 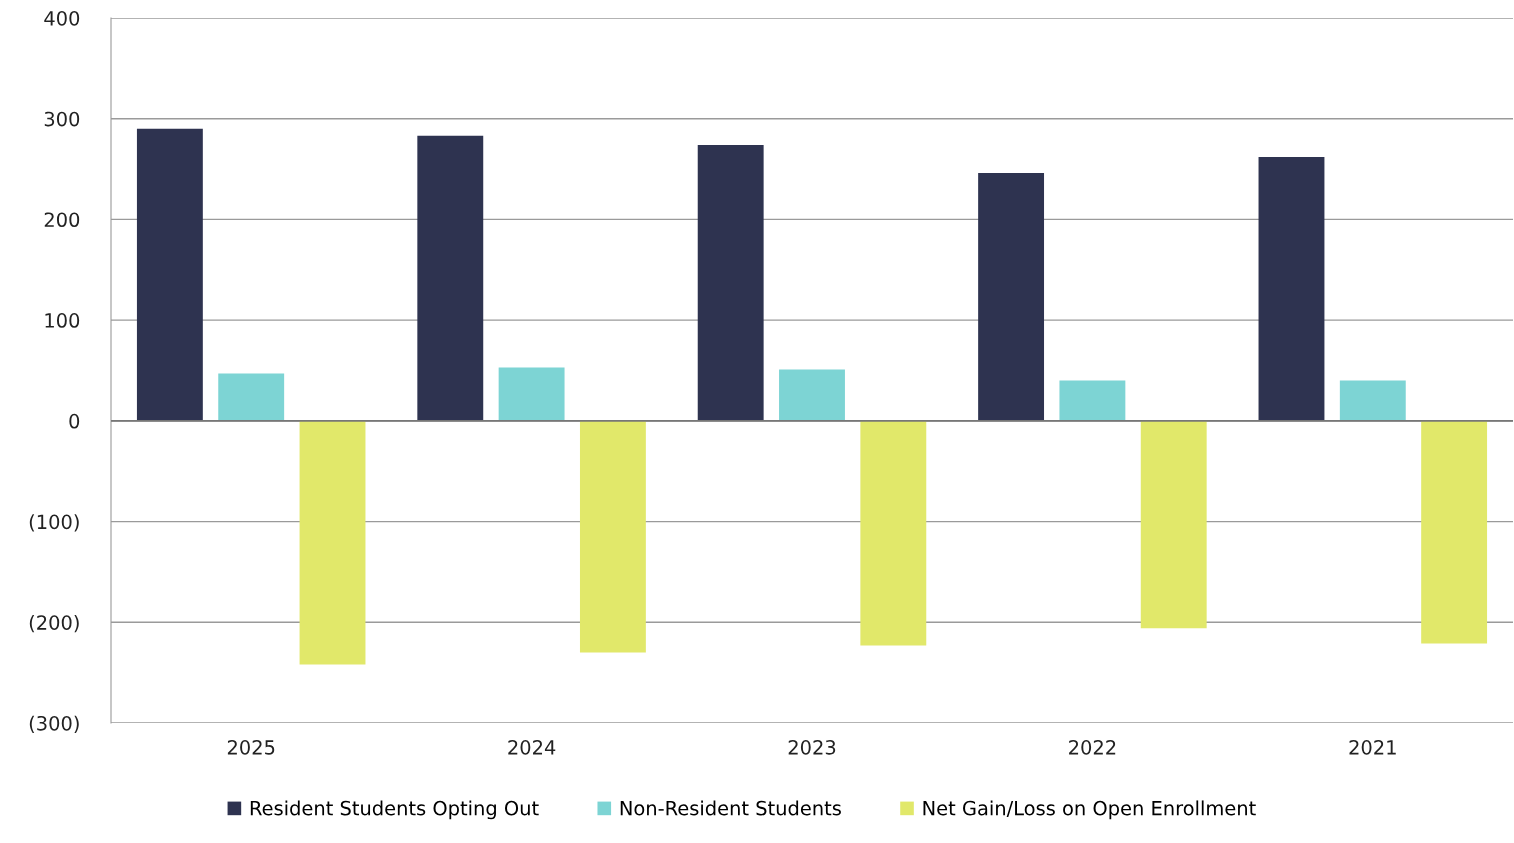 What do you see at coordinates (54, 724) in the screenshot?
I see `y-tick-label: (300)` at bounding box center [54, 724].